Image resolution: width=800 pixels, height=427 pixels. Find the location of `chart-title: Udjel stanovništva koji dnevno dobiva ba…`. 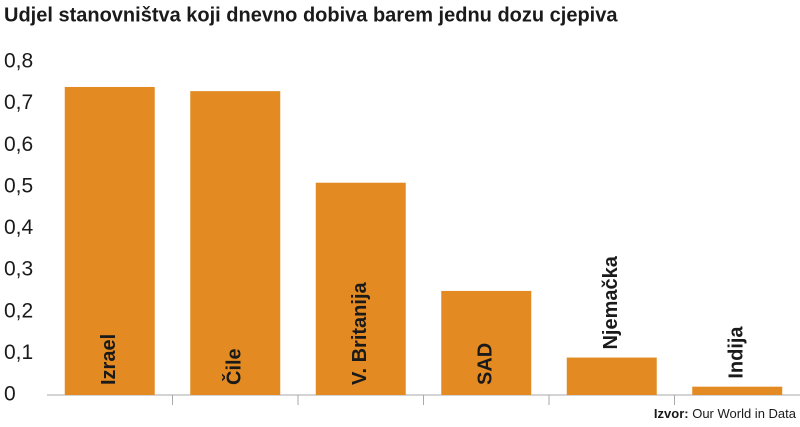

chart-title: Udjel stanovništva koji dnevno dobiva ba… is located at coordinates (311, 15).